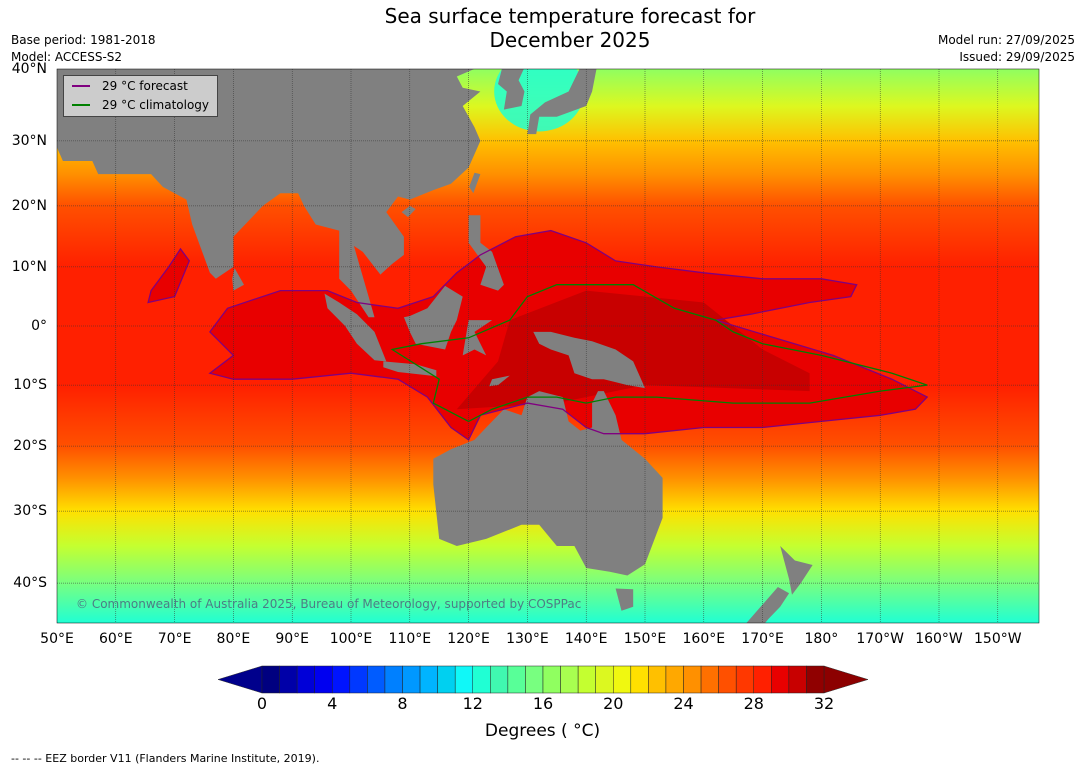 This screenshot has height=770, width=1085. I want to click on colorbar-tick-label: 20, so click(613, 703).